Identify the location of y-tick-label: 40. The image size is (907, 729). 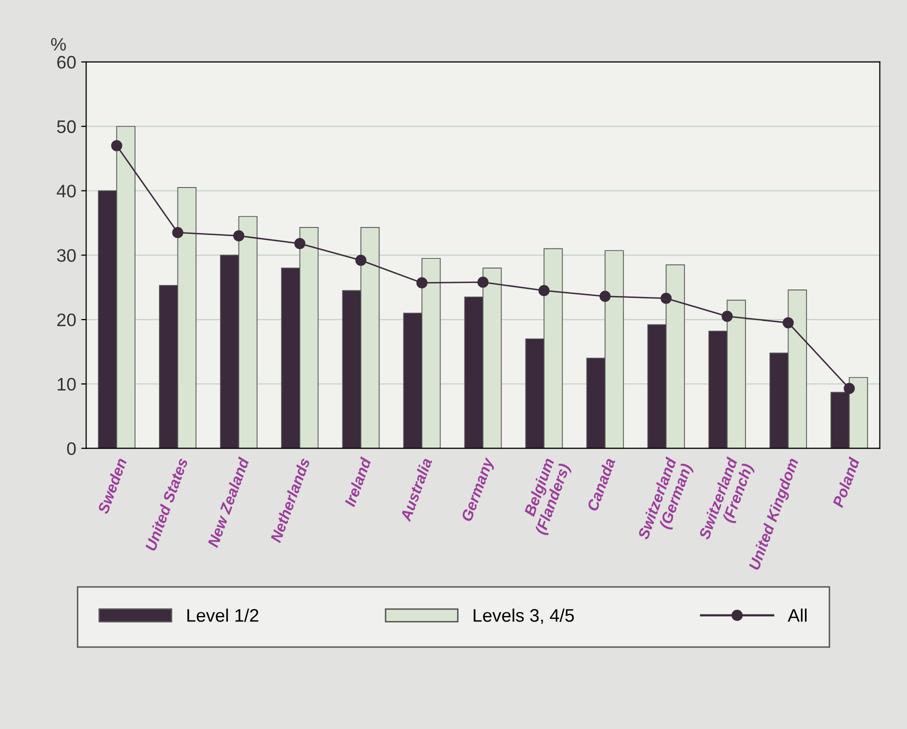
(66, 191).